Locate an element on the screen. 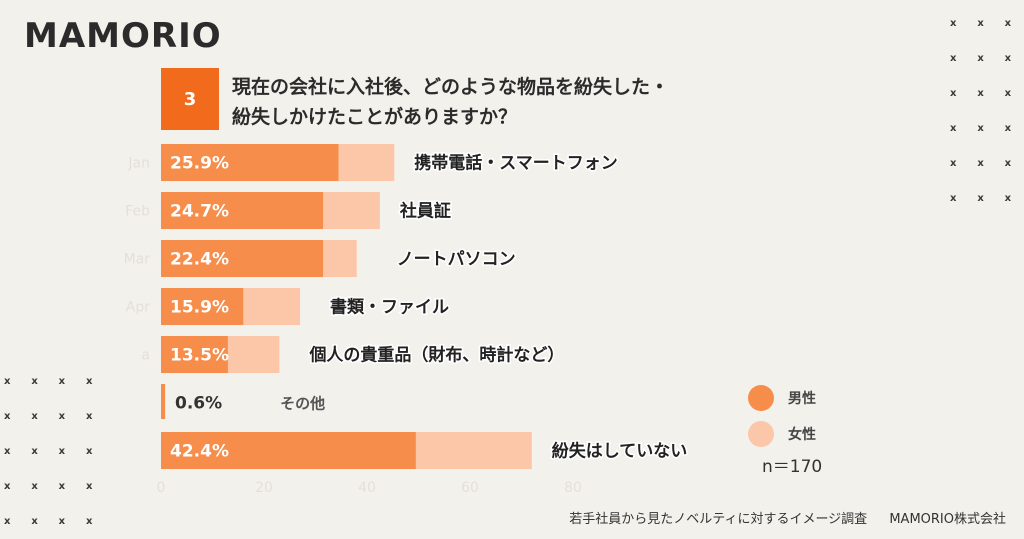 This screenshot has width=1024, height=539. question-line-1: 現在の会社に入社後、どのような物品を紛失した・ is located at coordinates (451, 87).